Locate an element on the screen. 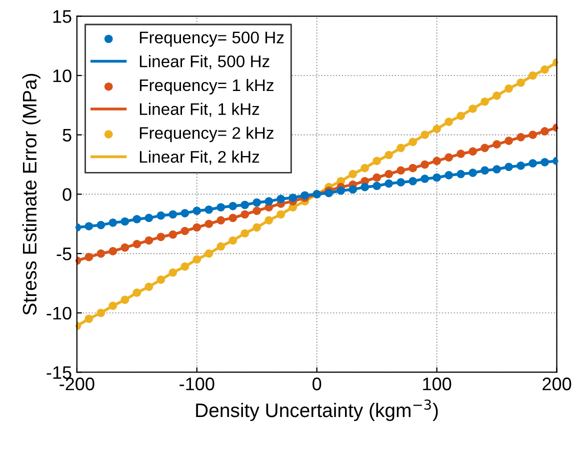 The image size is (574, 449). x-tick-label: 100 is located at coordinates (437, 384).